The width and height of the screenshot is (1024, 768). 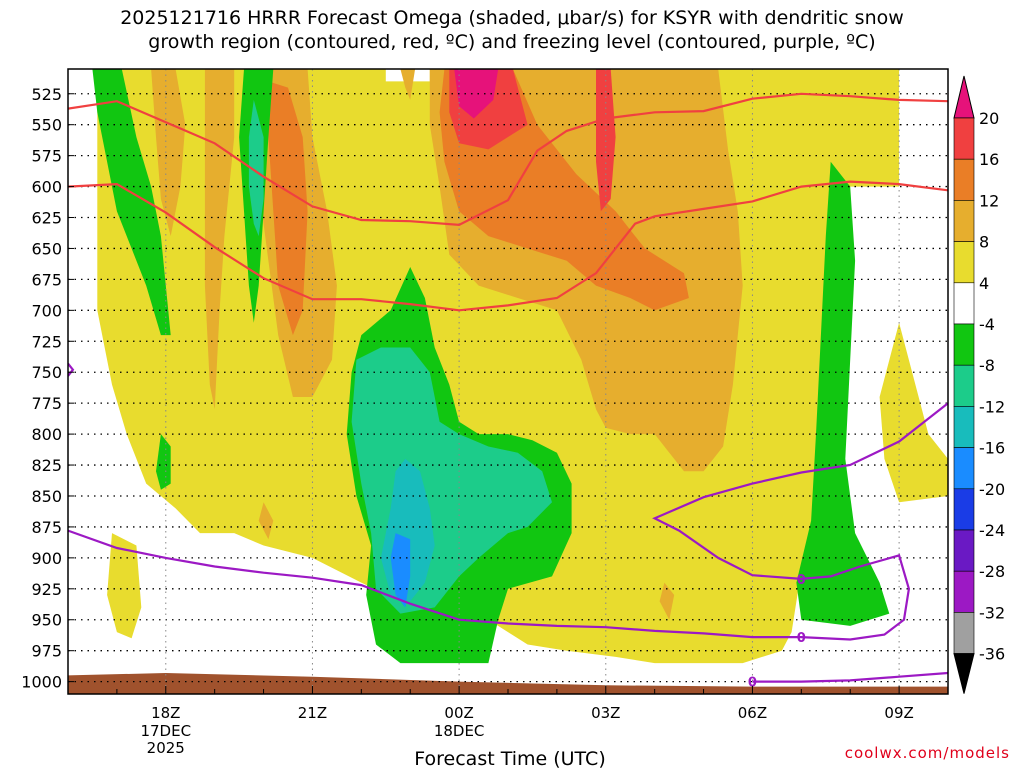 What do you see at coordinates (46, 465) in the screenshot?
I see `y-tick-label-825: 825` at bounding box center [46, 465].